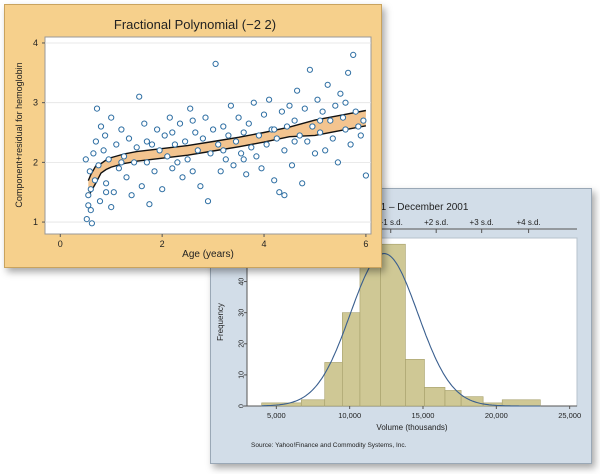 This screenshot has width=600, height=474. I want to click on scatter-y-tick-label: 2, so click(35, 162).